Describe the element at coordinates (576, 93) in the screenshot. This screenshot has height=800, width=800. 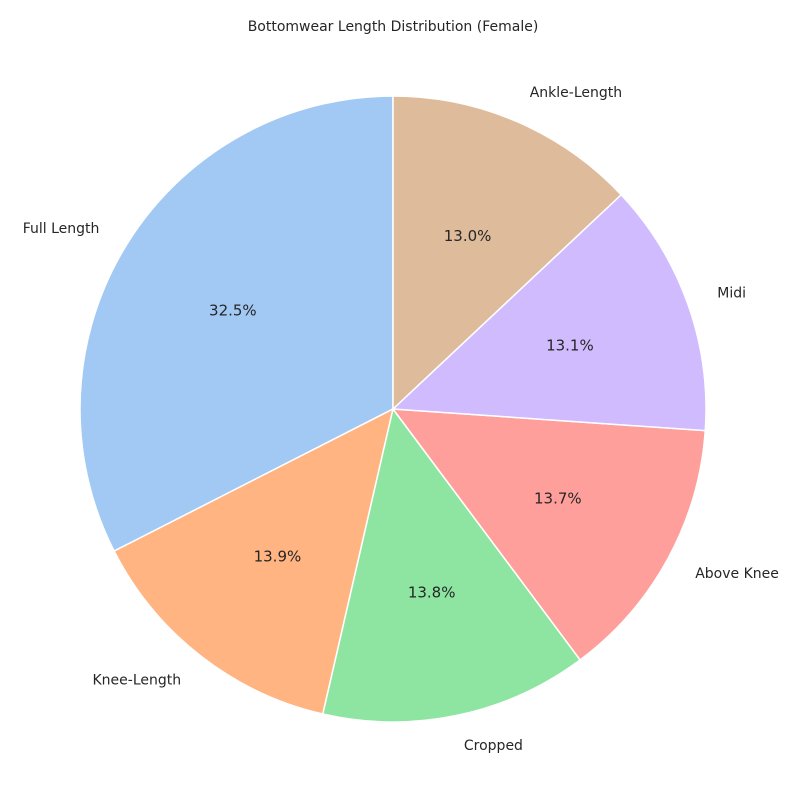
I see `slice-label-ankle-length: Ankle-Length` at that location.